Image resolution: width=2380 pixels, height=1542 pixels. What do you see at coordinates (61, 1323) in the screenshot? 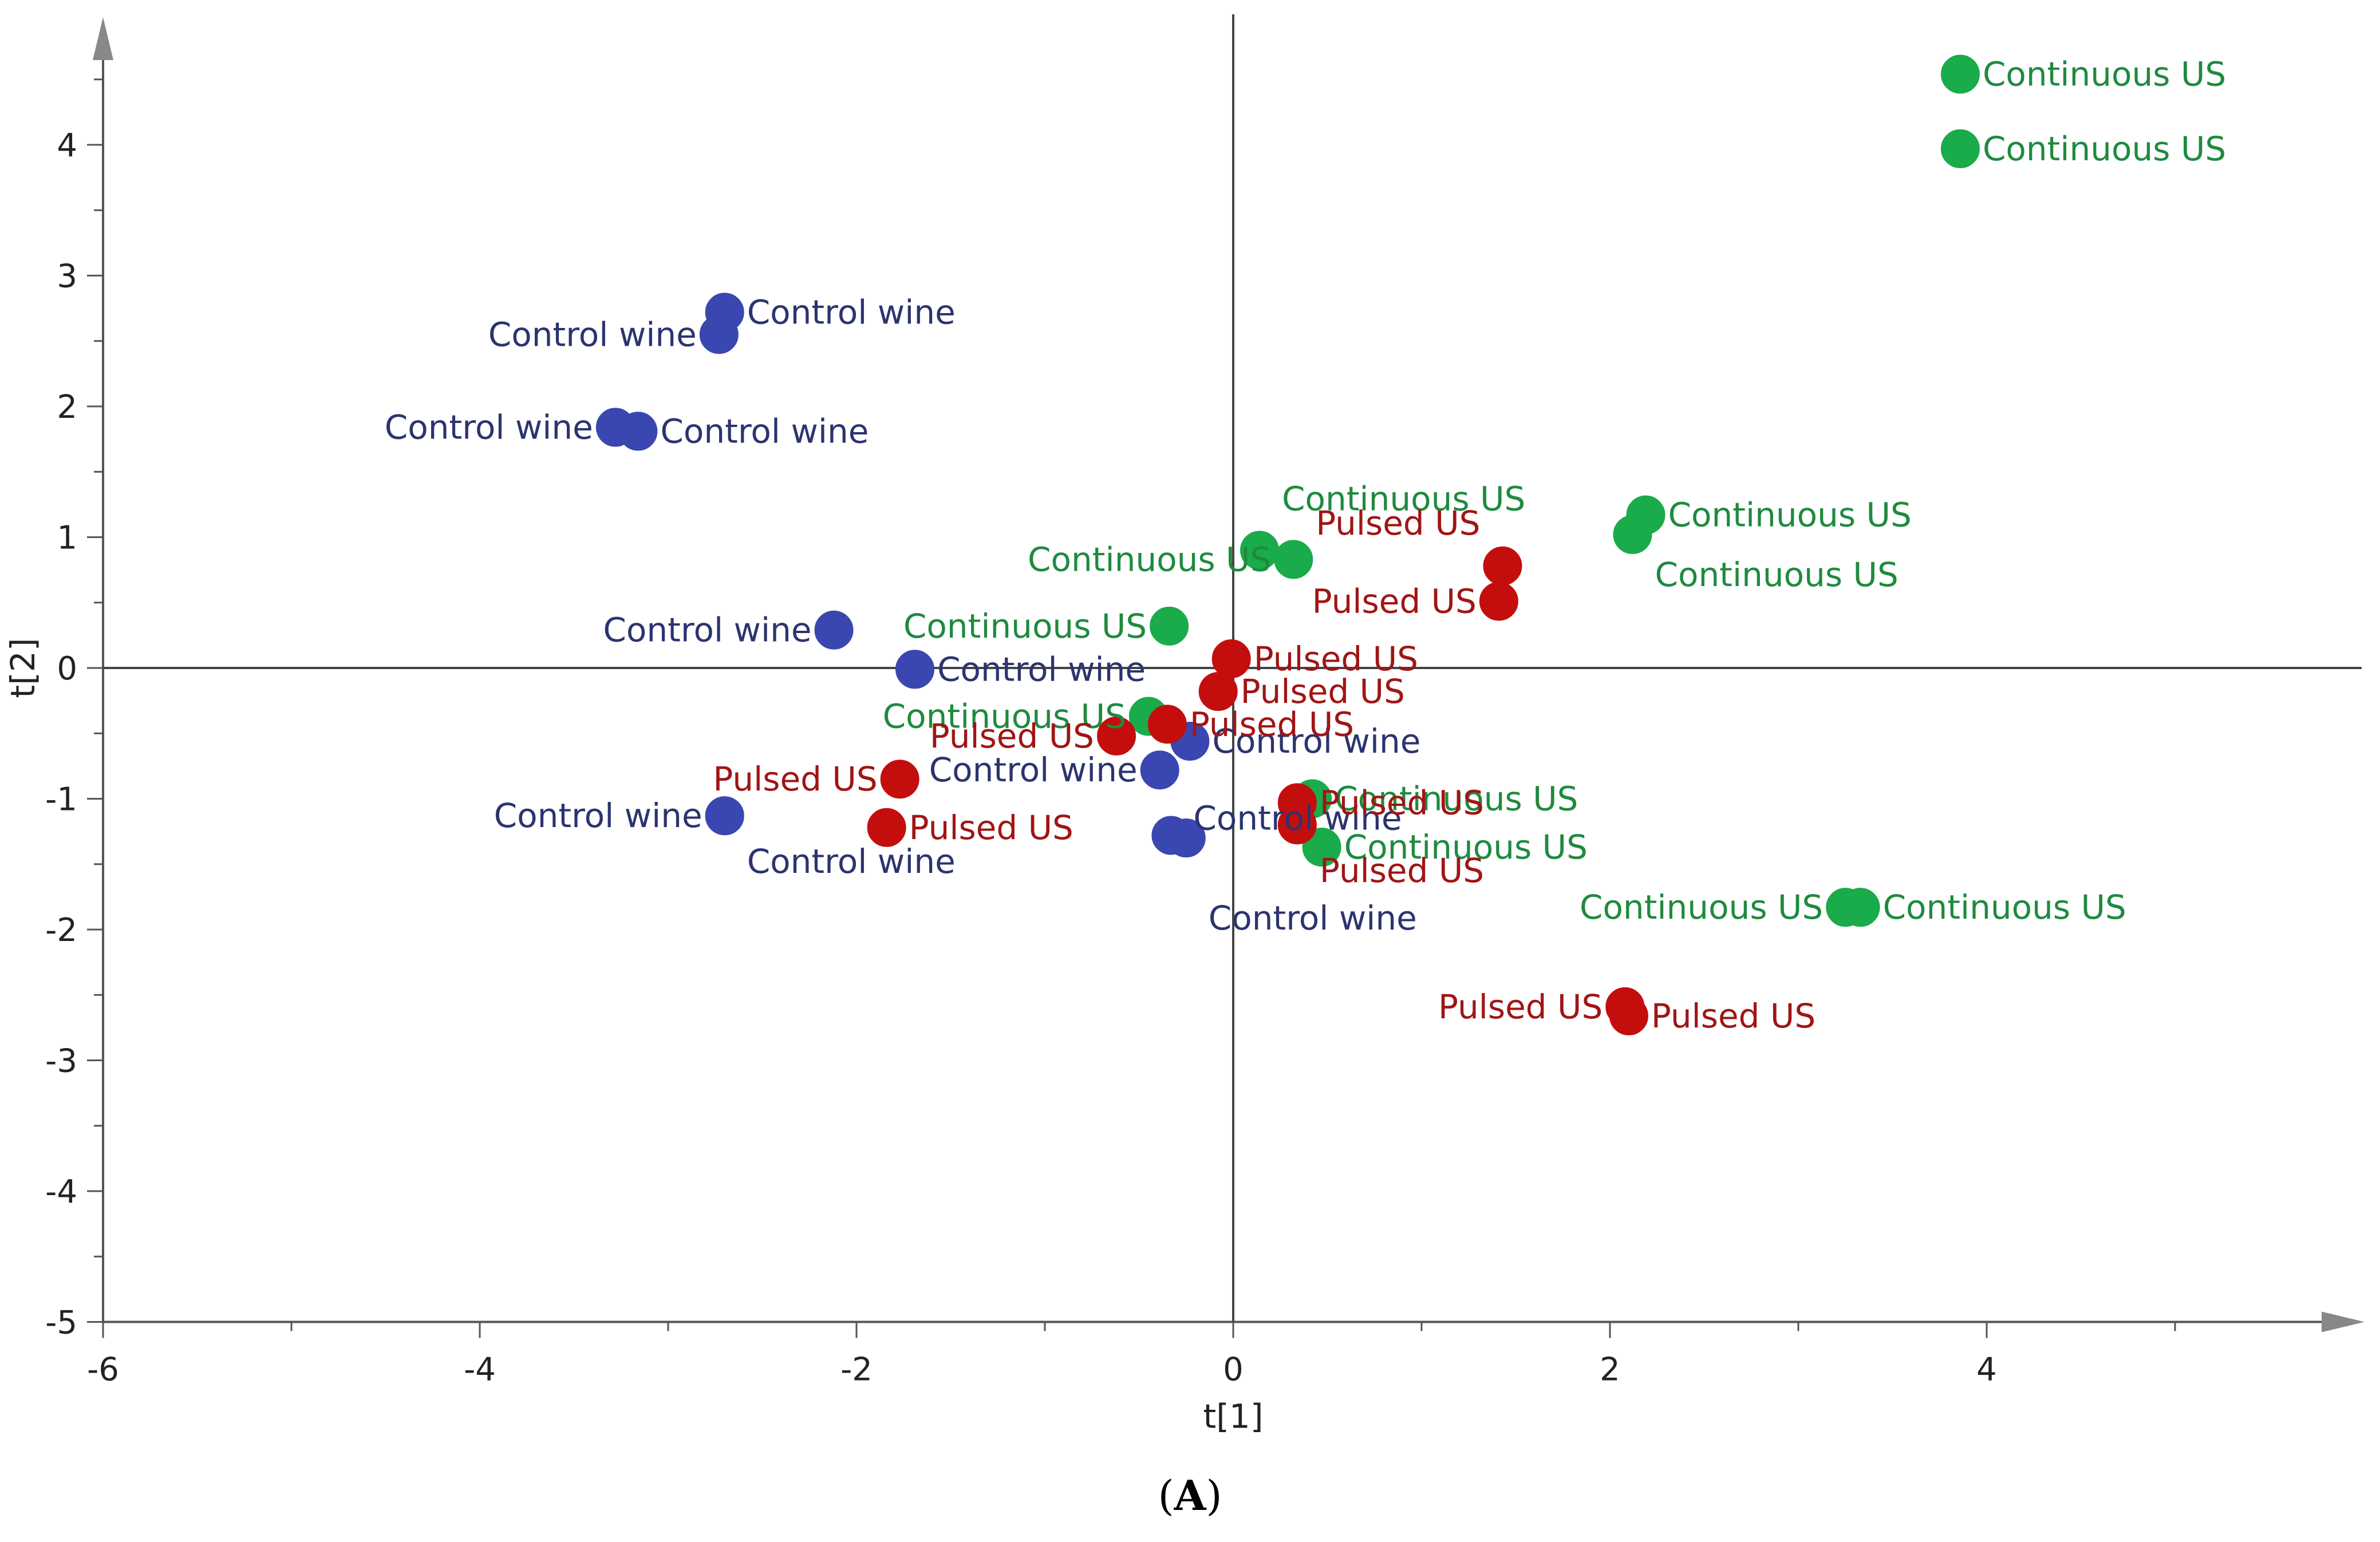
I see `y-tick-label: -5` at bounding box center [61, 1323].